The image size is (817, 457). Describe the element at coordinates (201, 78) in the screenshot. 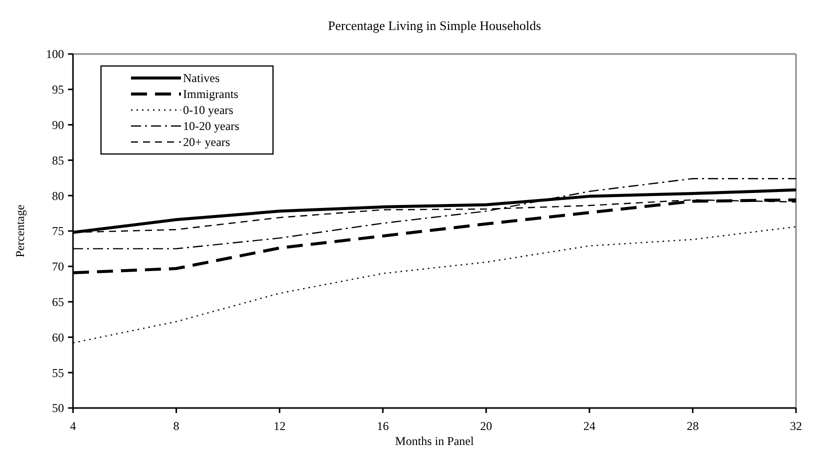

I see `legend-label: Natives` at that location.